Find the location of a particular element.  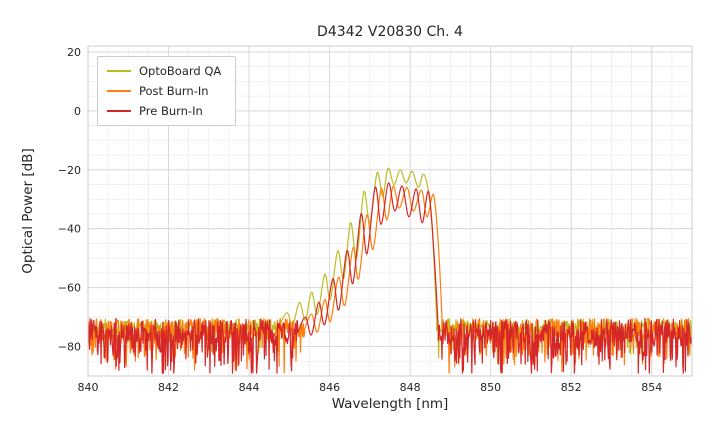

x-tick-label: 840 is located at coordinates (88, 387).